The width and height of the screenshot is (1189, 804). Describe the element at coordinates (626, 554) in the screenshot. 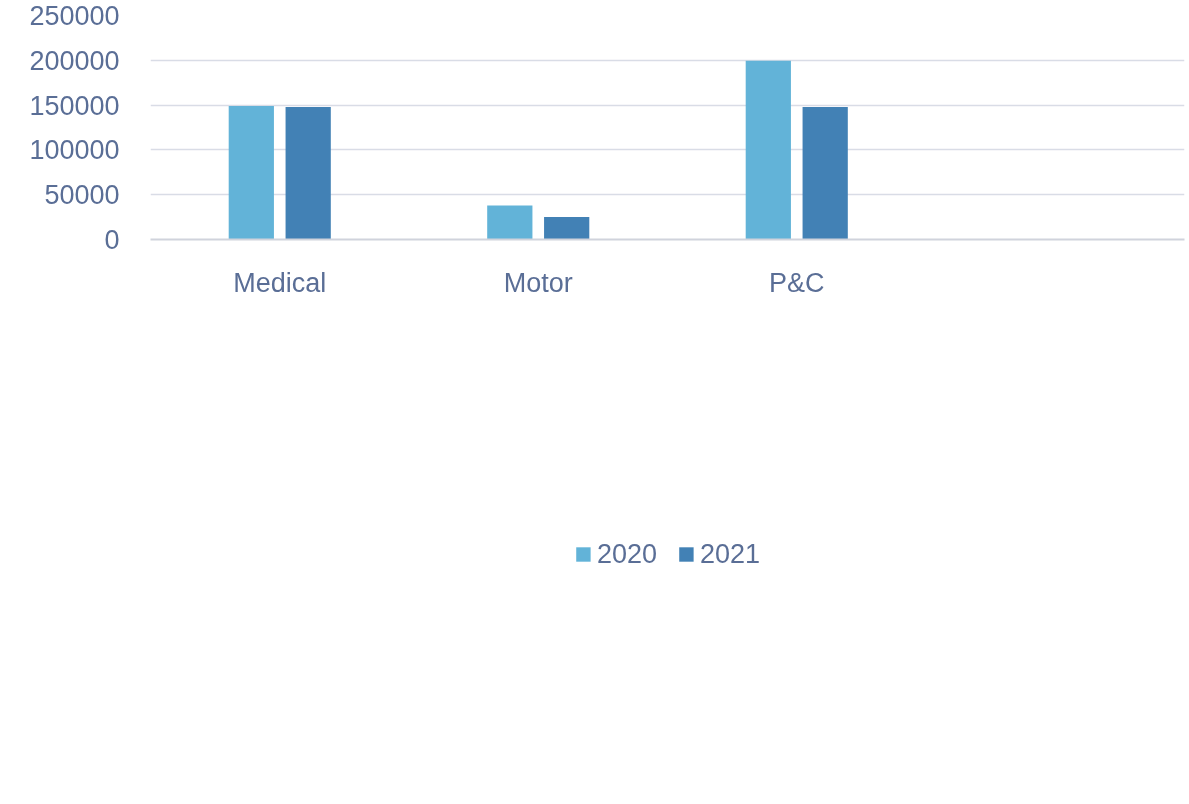

I see `legend-label: 2020` at that location.